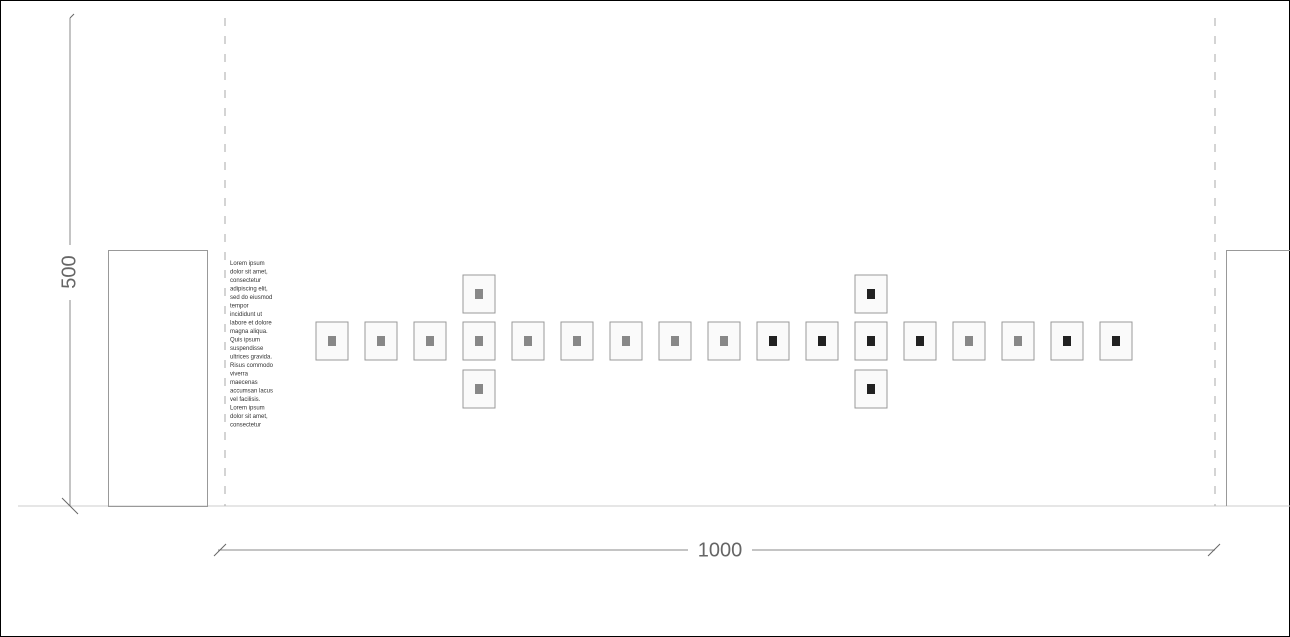 Image resolution: width=1290 pixels, height=637 pixels. Describe the element at coordinates (245, 400) in the screenshot. I see `text-line: vel facilisis.` at that location.